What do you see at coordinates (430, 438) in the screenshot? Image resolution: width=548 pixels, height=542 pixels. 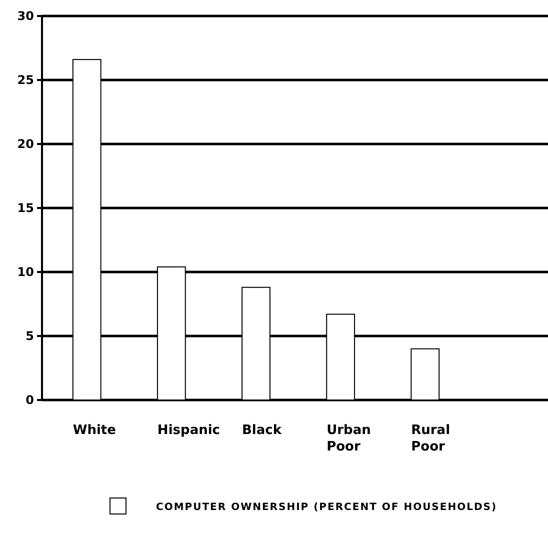 I see `x-tick-label: Rural Poor` at bounding box center [430, 438].